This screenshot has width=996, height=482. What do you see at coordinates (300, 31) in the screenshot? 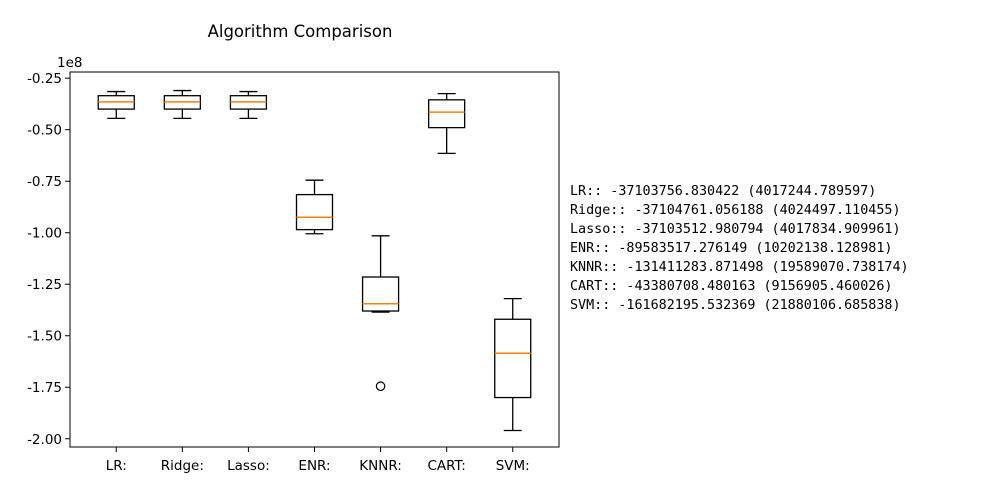
I see `chart-title: Algorithm Comparison` at bounding box center [300, 31].